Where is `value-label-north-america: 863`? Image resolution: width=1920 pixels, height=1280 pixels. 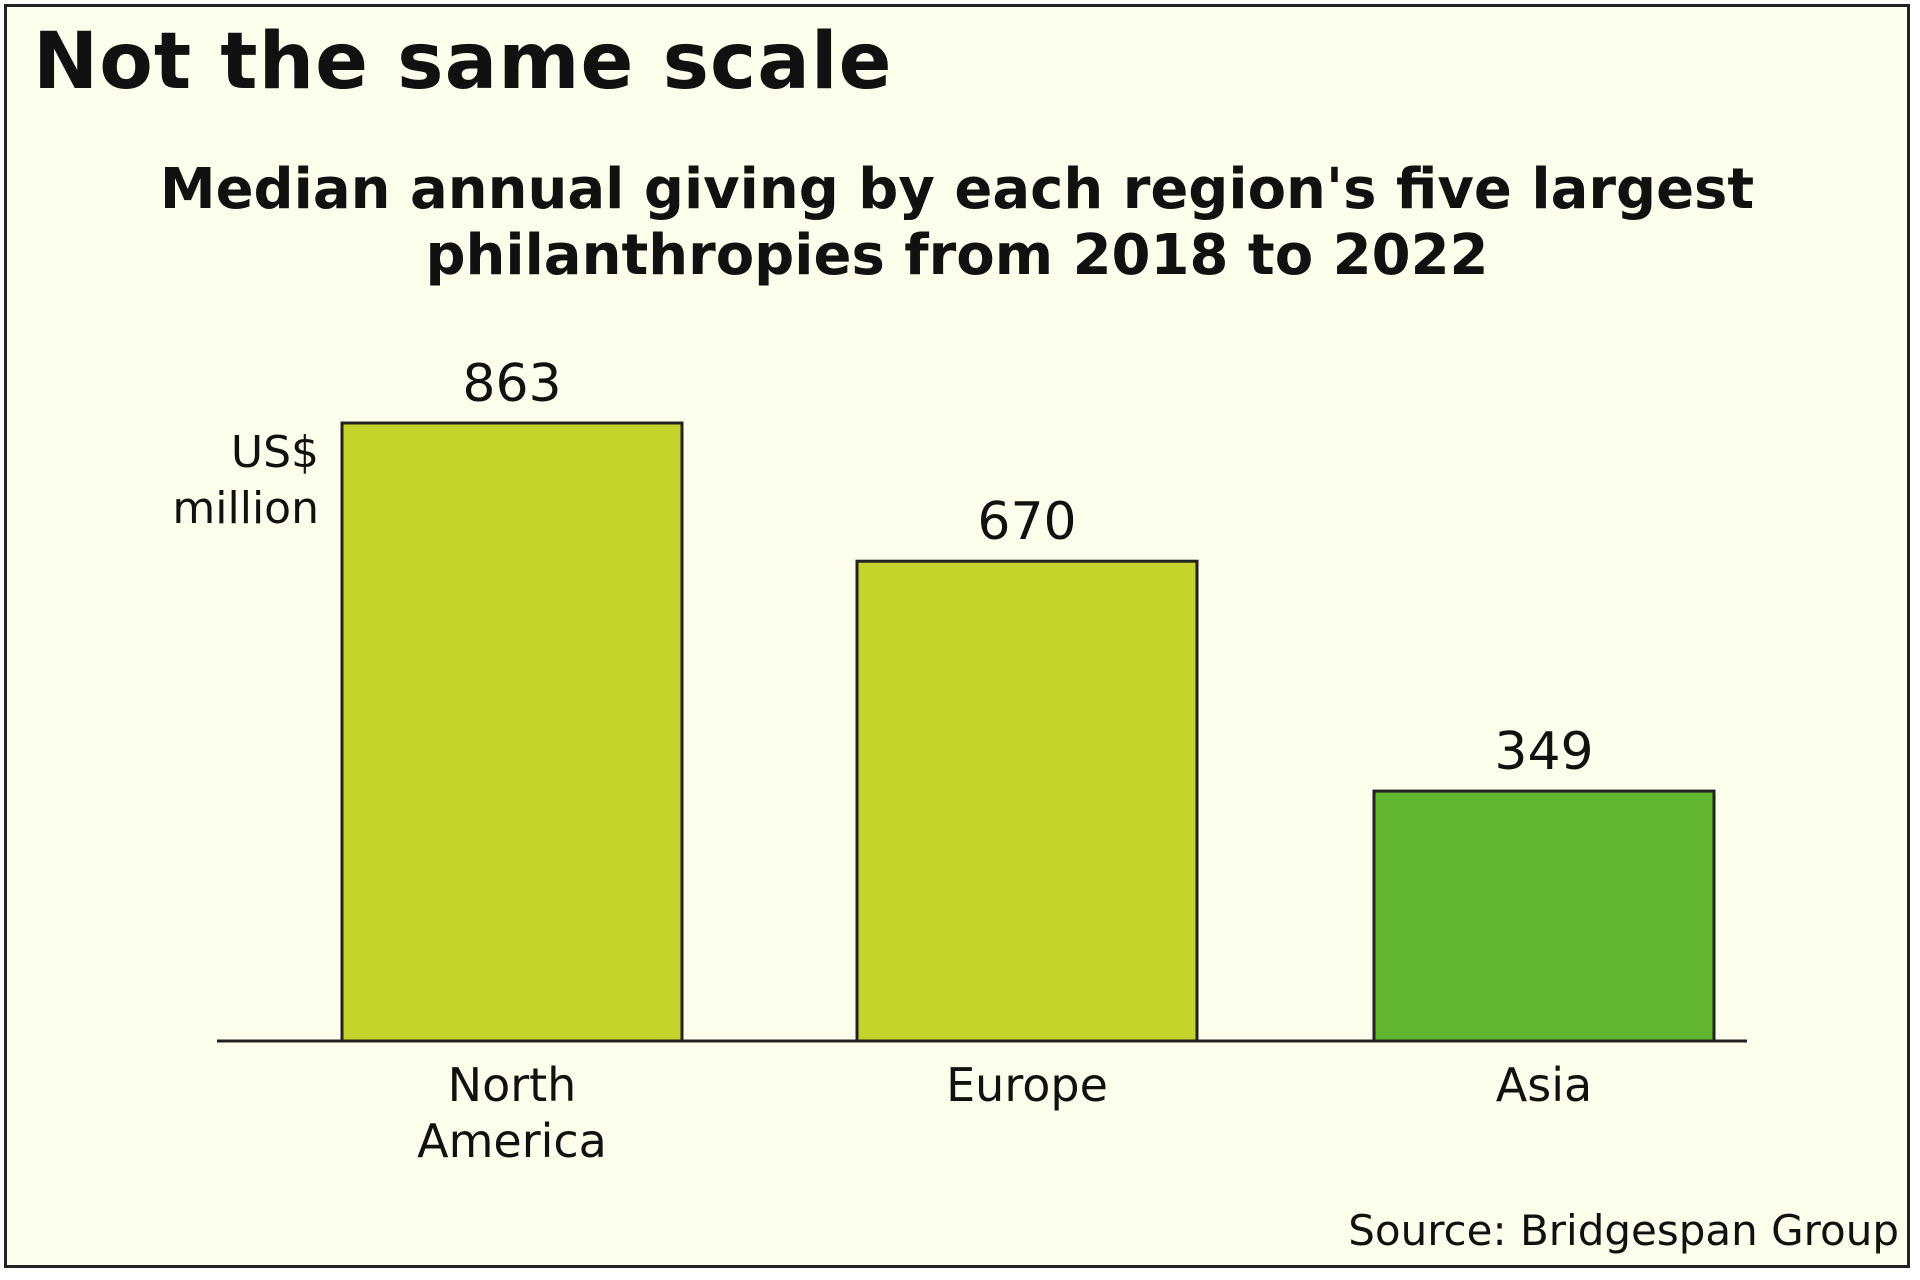
value-label-north-america: 863 is located at coordinates (511, 384).